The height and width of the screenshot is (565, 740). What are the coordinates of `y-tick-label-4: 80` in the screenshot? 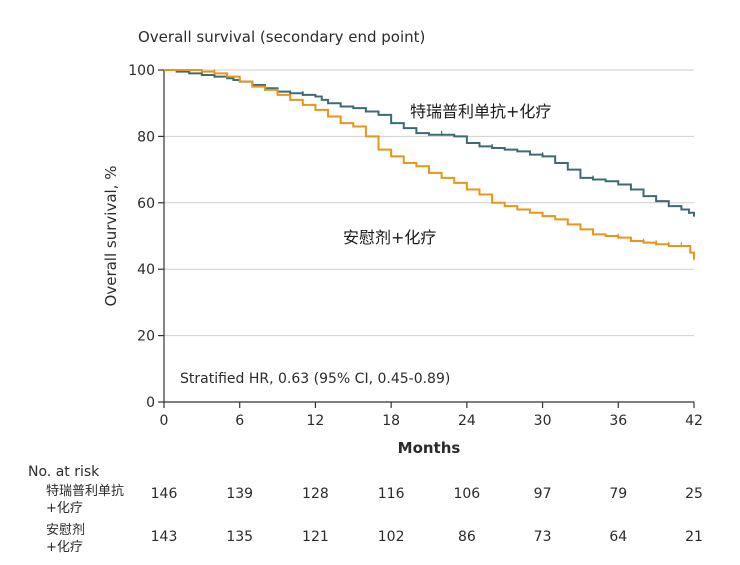 It's located at (146, 137).